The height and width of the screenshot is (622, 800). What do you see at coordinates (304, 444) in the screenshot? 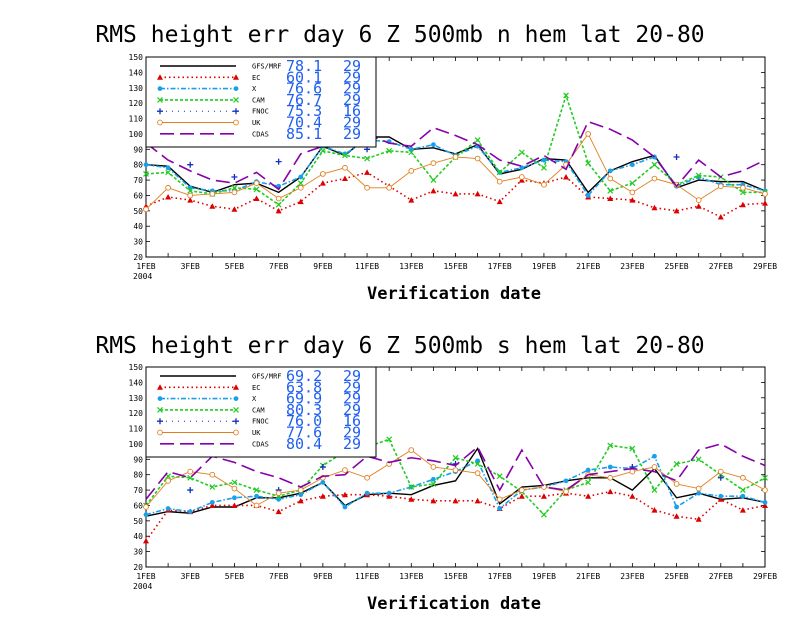
I see `legend-mean: 80.4` at bounding box center [304, 444].